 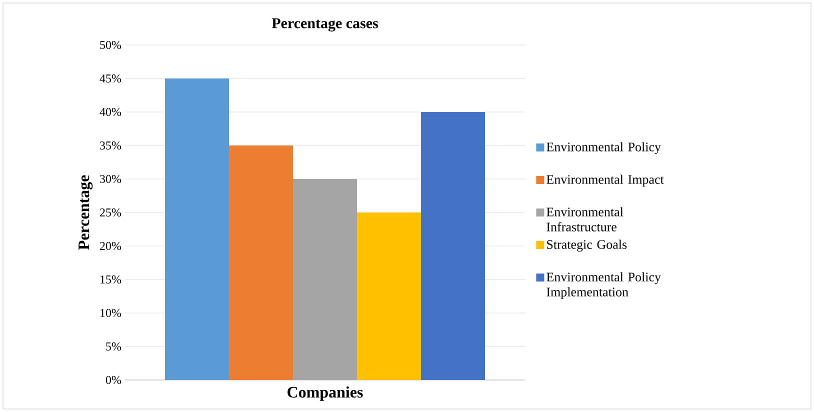 What do you see at coordinates (111, 212) in the screenshot?
I see `y-tick-label: 25%` at bounding box center [111, 212].